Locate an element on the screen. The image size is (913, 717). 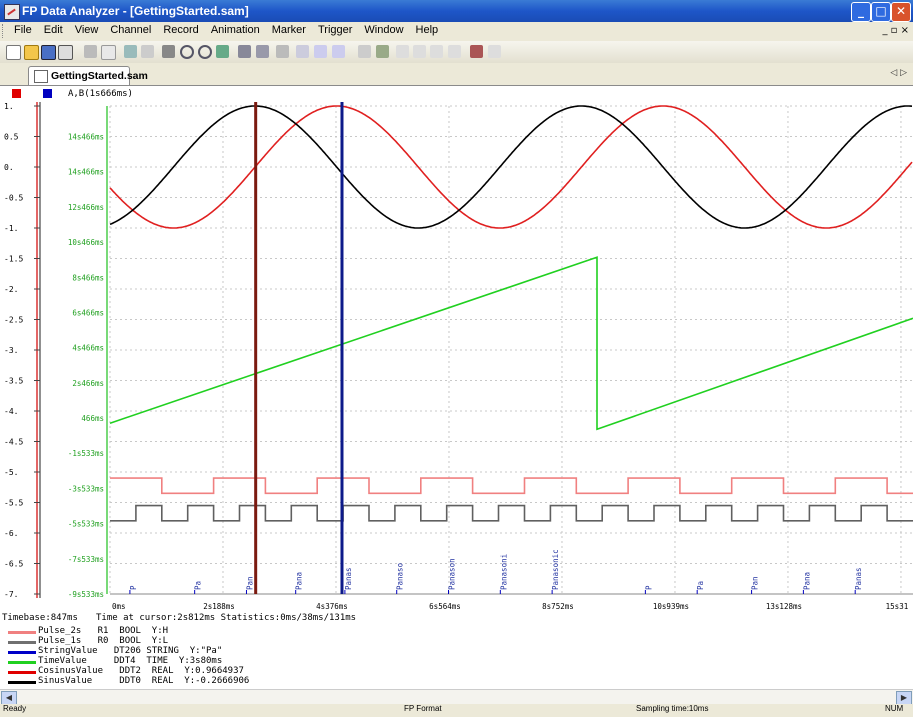
scroll-right-arrow-icon: ▶ is located at coordinates (904, 698).